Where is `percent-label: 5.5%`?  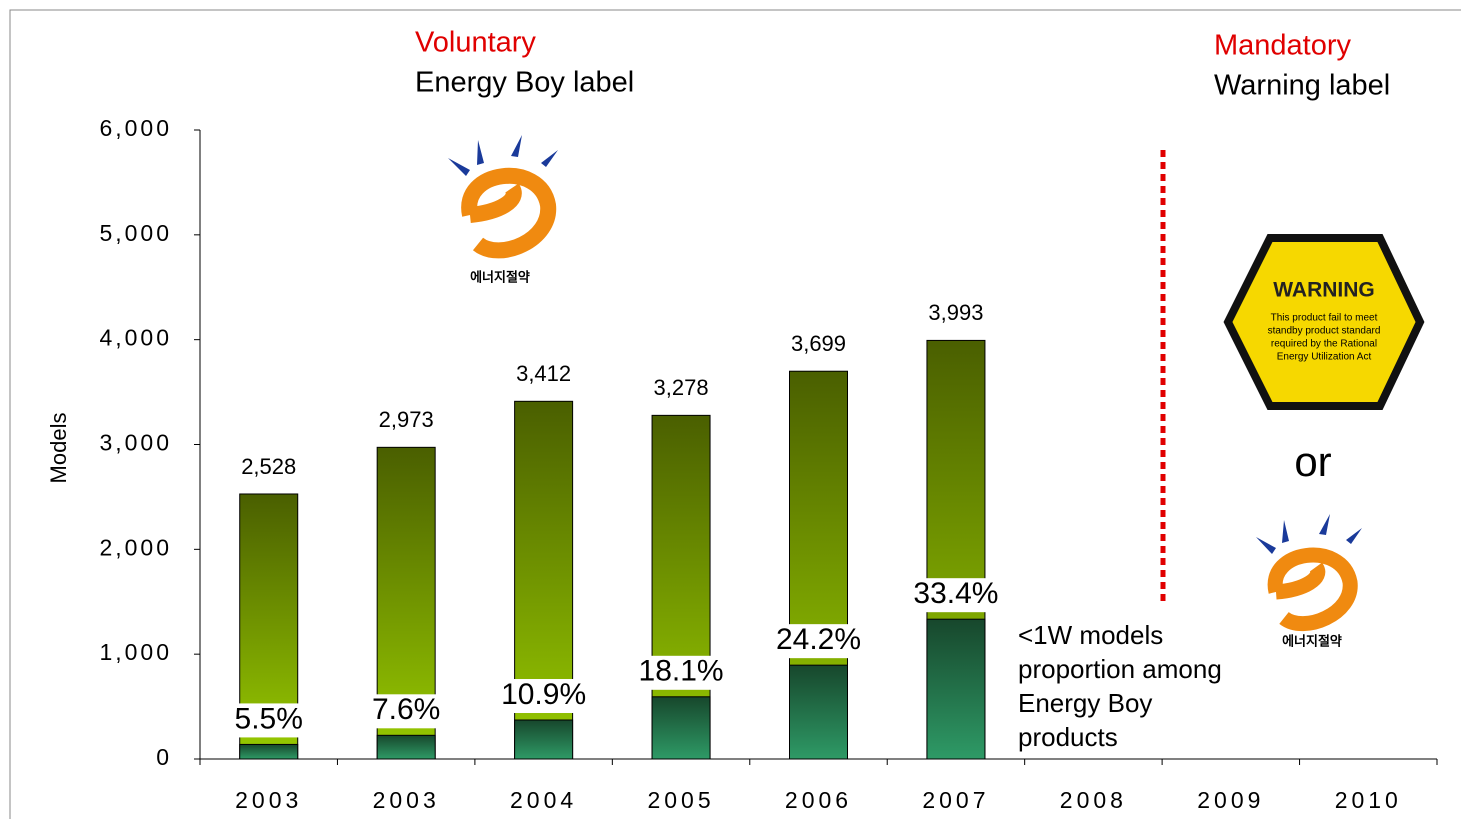
percent-label: 5.5% is located at coordinates (269, 718).